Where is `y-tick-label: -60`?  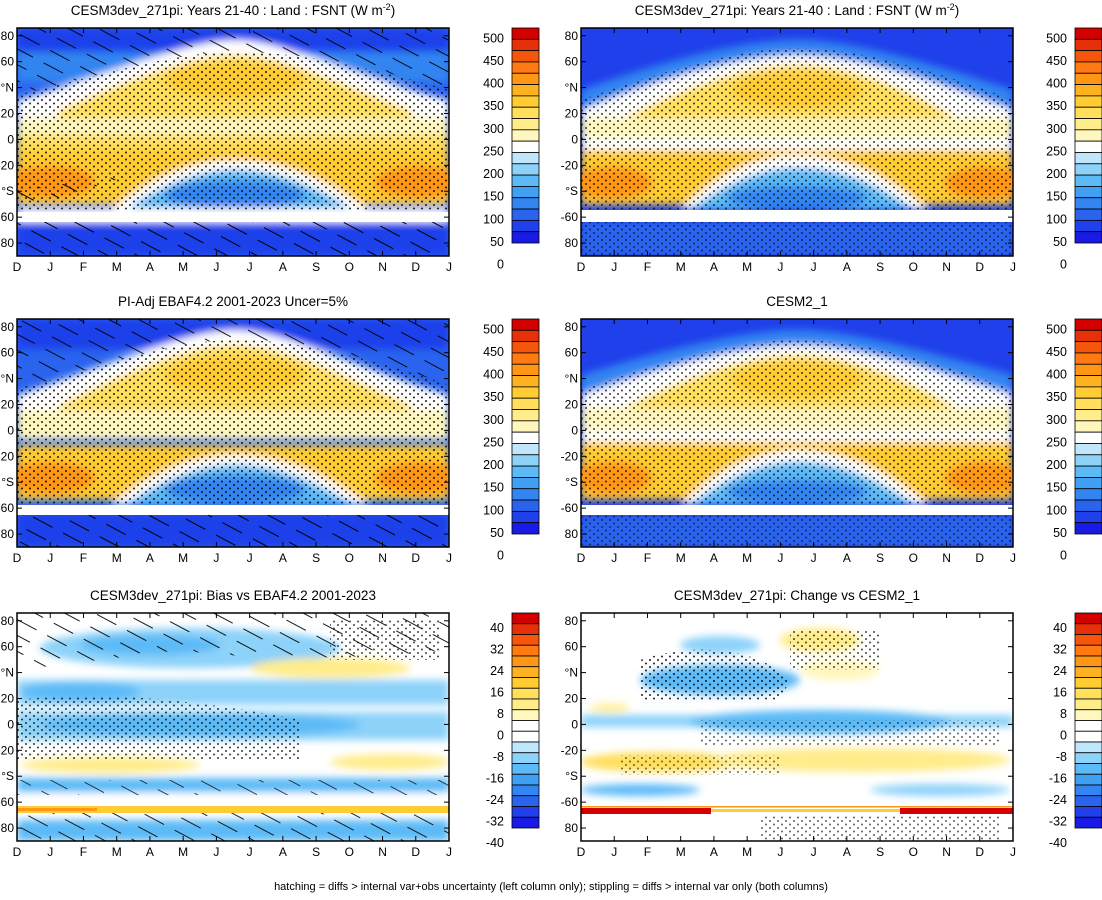
y-tick-label: -60 is located at coordinates (570, 217).